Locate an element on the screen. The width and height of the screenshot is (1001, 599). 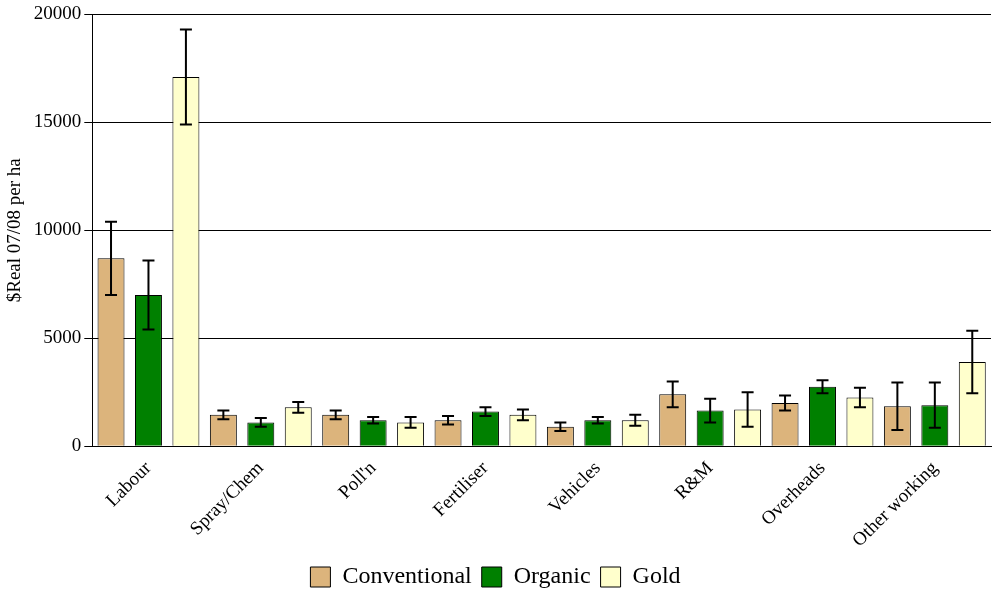
y-tick-label: 0 is located at coordinates (76, 445).